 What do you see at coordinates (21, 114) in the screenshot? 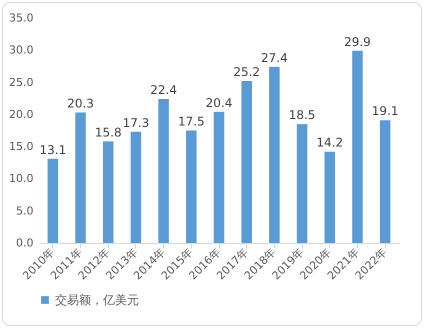
I see `y-tick-label: 20.0` at bounding box center [21, 114].